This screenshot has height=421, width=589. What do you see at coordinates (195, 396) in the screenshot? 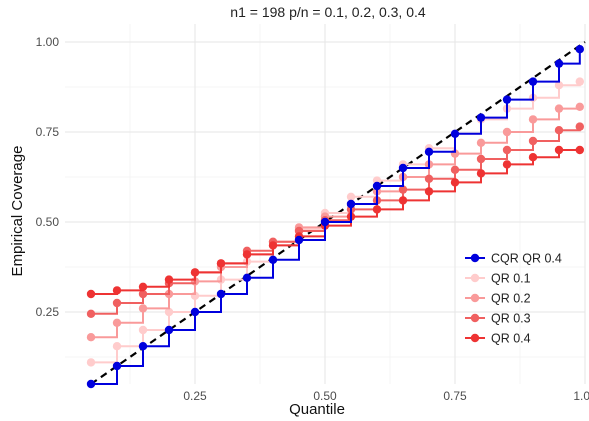
I see `x-tick-label: 0.25` at bounding box center [195, 396].